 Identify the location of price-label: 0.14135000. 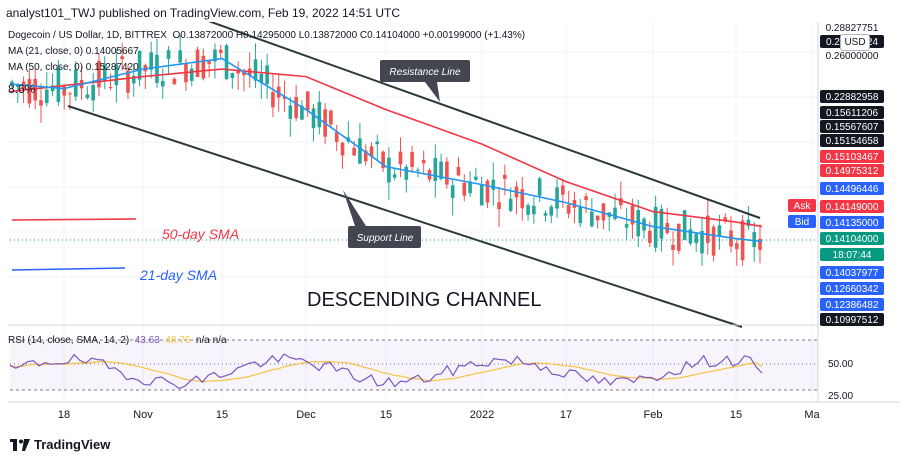
(852, 223).